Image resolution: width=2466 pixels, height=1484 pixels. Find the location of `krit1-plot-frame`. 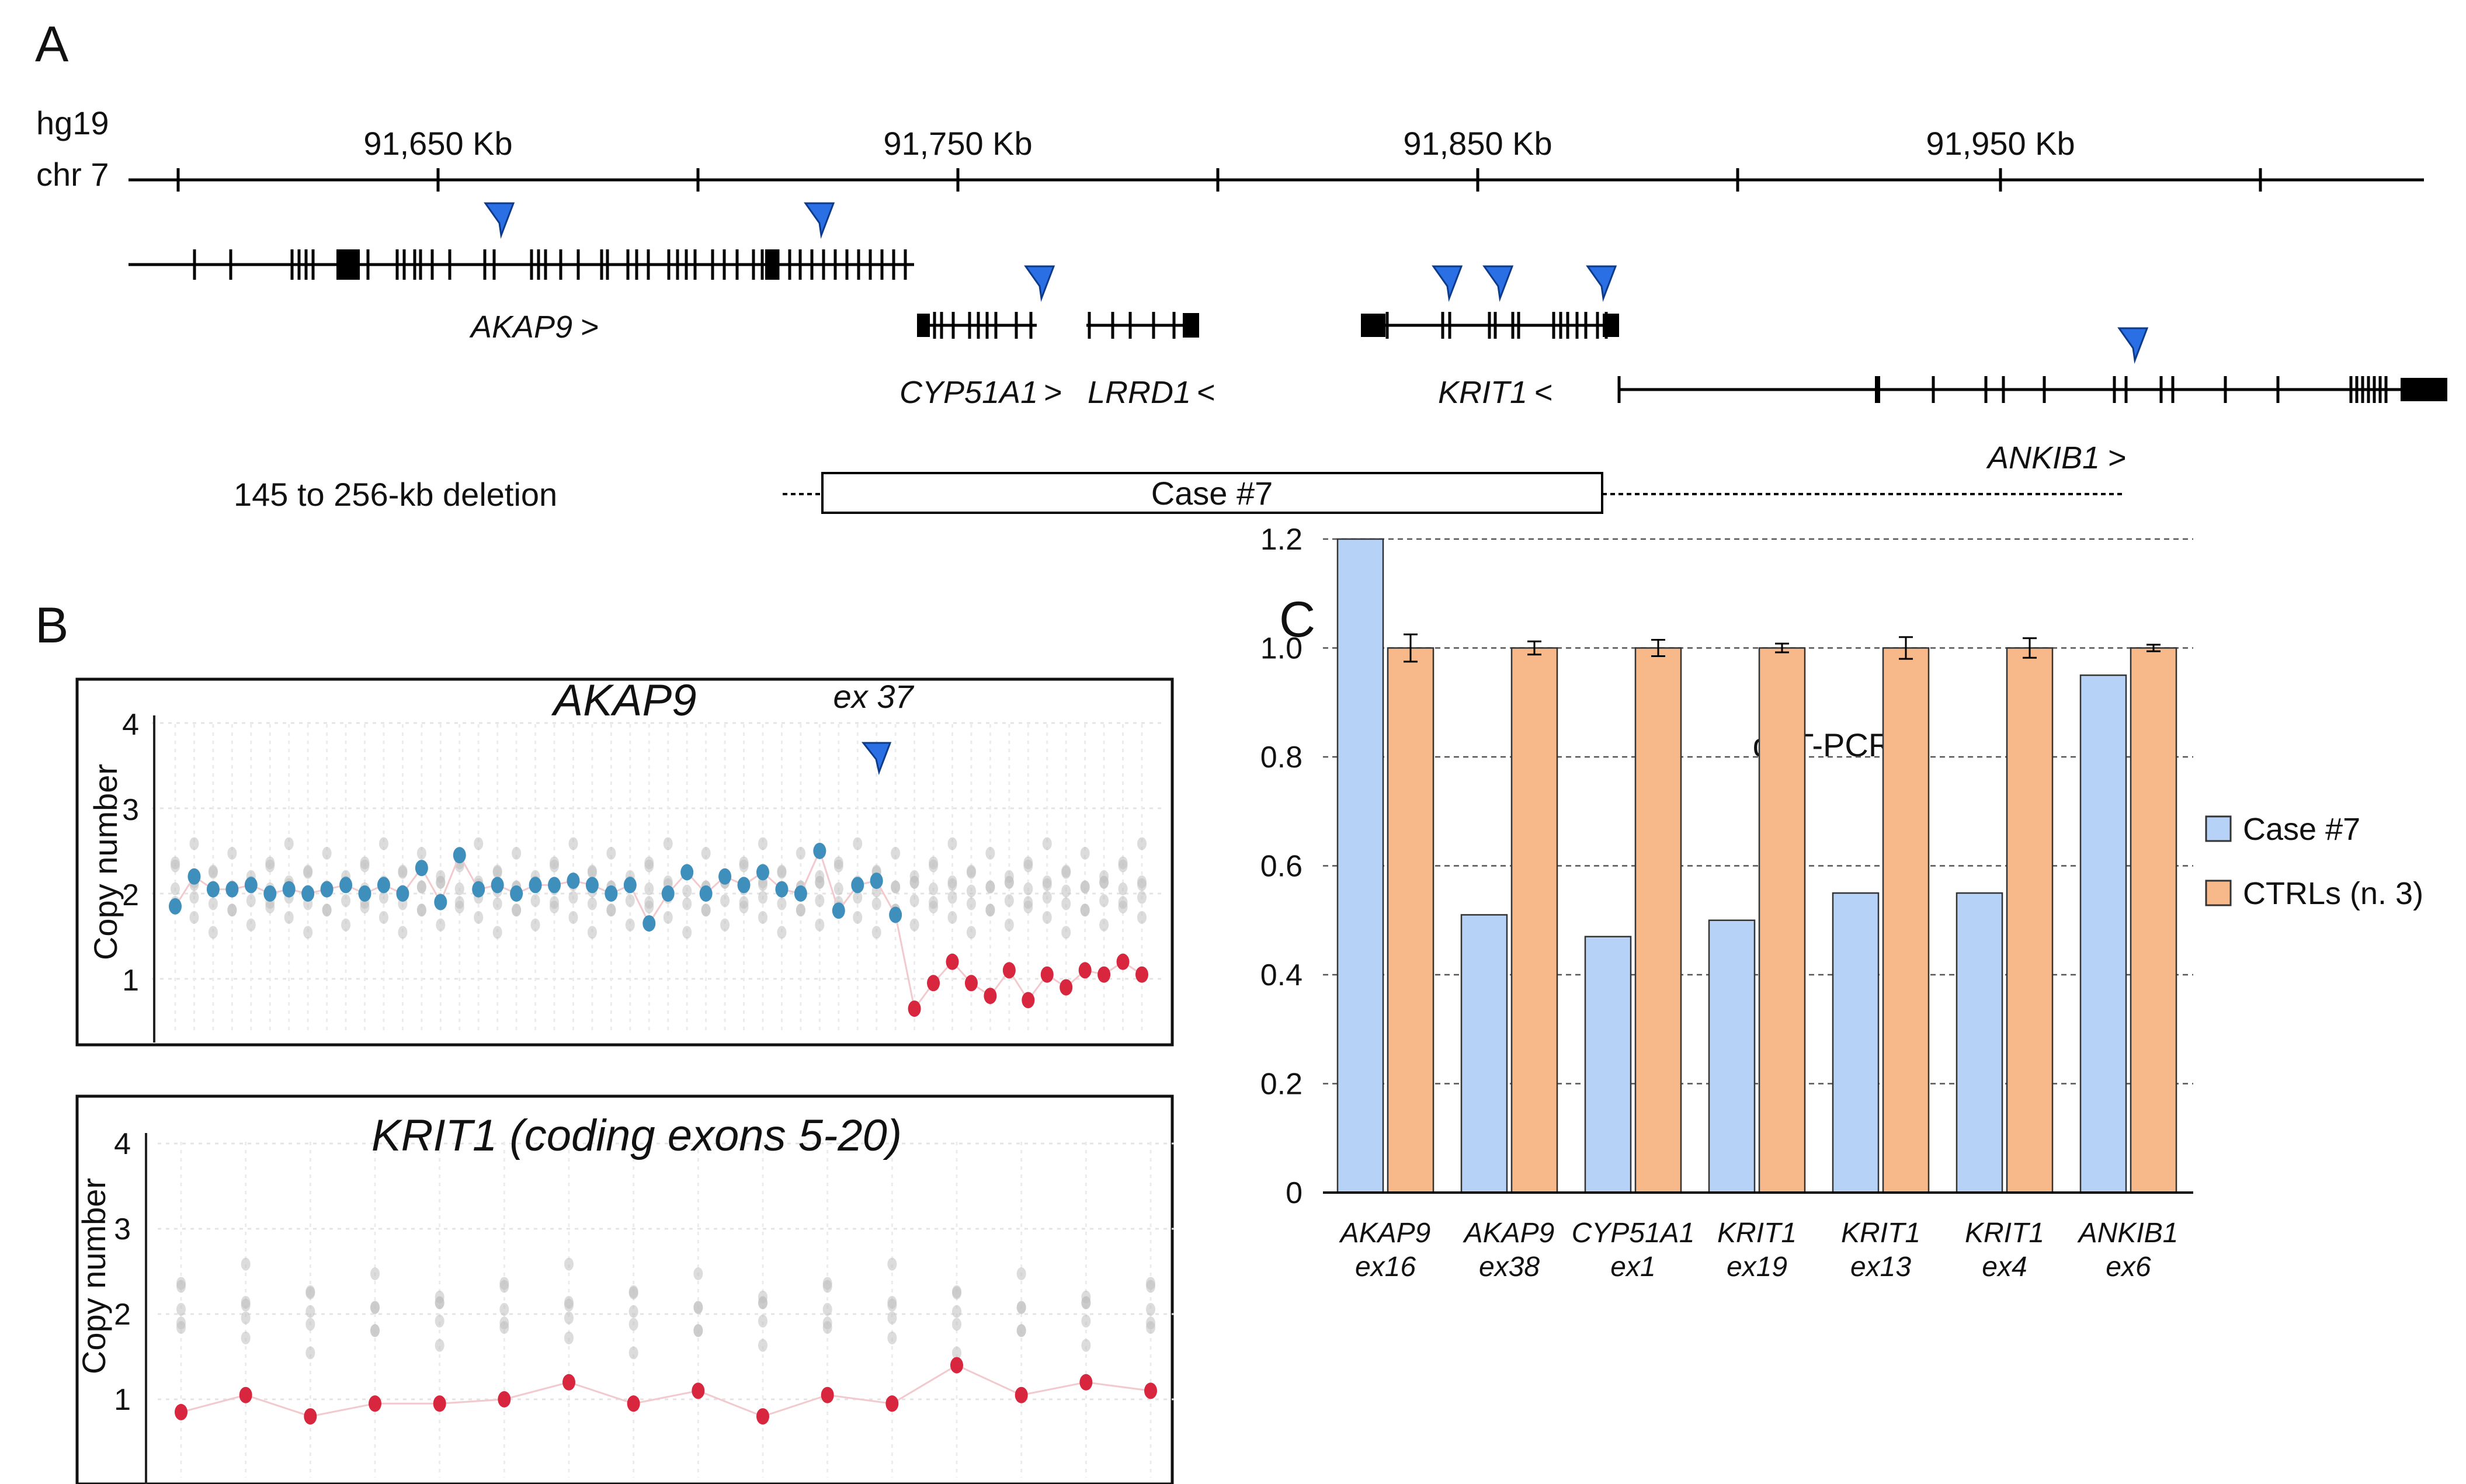

krit1-plot-frame is located at coordinates (624, 1289).